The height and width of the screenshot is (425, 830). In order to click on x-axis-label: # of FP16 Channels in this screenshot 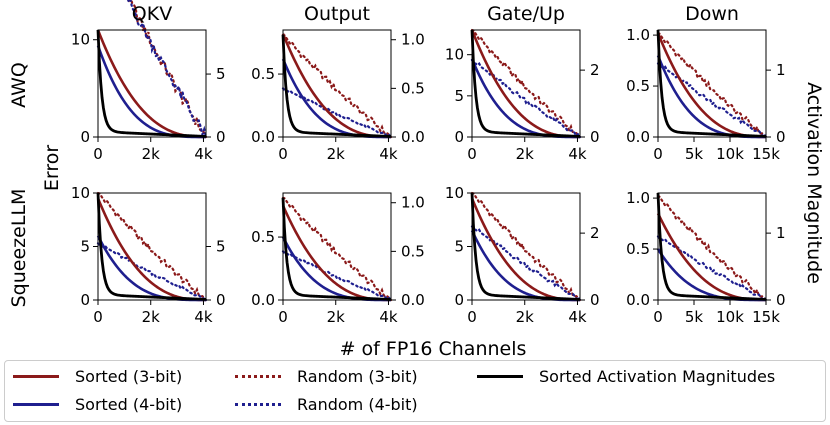, I will do `click(433, 349)`.